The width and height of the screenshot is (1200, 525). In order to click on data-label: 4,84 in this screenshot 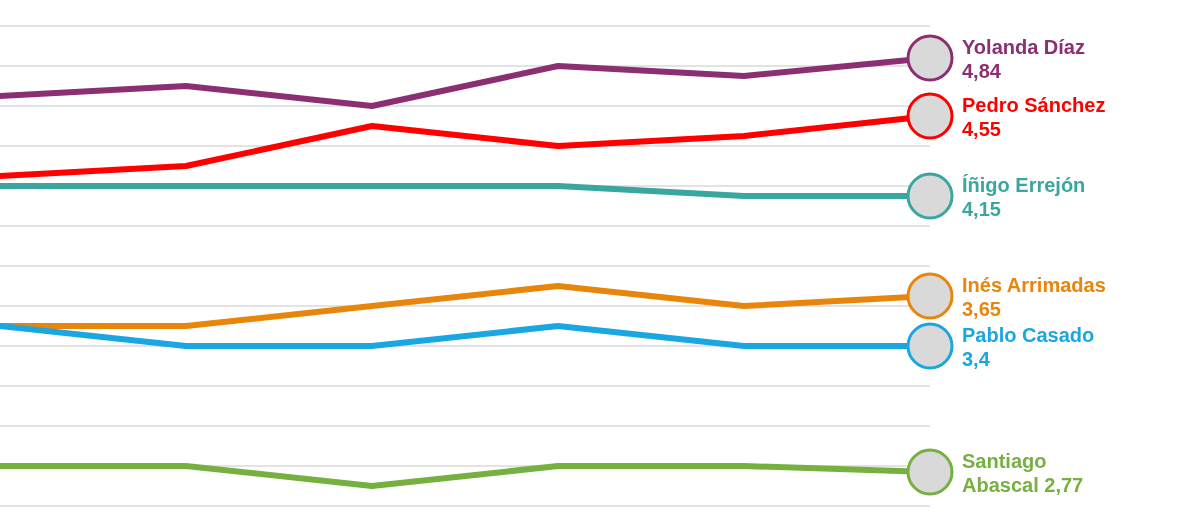, I will do `click(982, 71)`.